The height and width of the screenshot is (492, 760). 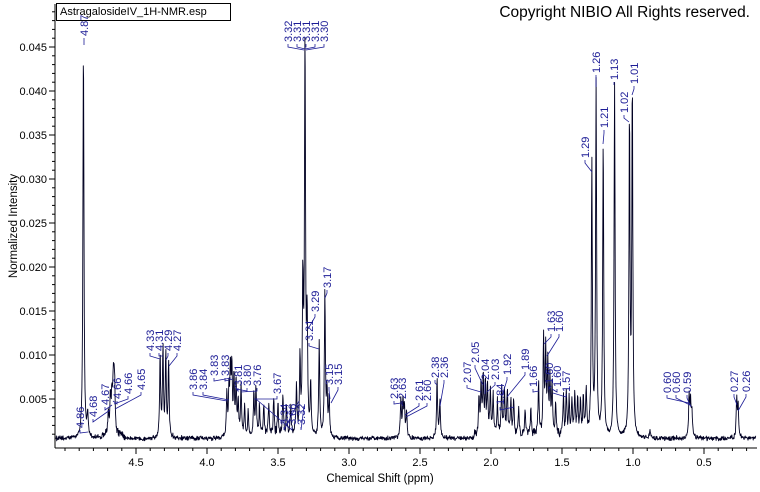 I want to click on peak-label: 4.31, so click(x=160, y=340).